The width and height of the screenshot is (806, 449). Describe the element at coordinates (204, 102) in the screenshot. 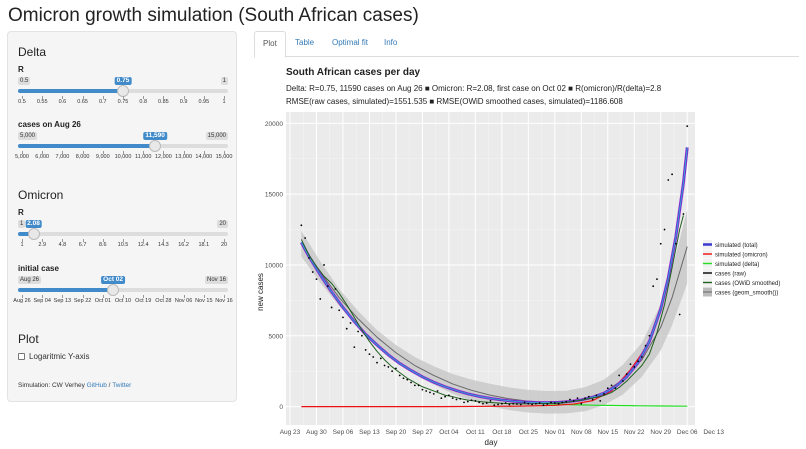

I see `slider-tick-label: 0.95` at that location.